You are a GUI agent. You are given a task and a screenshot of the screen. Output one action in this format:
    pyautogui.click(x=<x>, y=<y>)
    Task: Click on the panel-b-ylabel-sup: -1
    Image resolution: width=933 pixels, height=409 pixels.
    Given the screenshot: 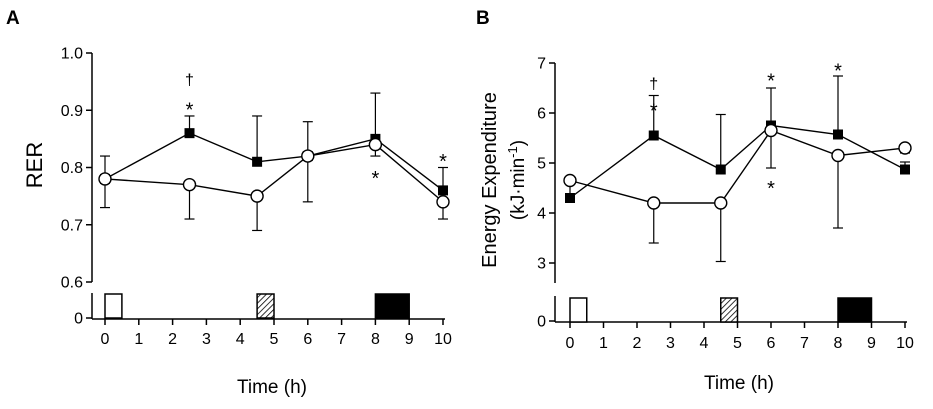 What is the action you would take?
    pyautogui.click(x=512, y=152)
    